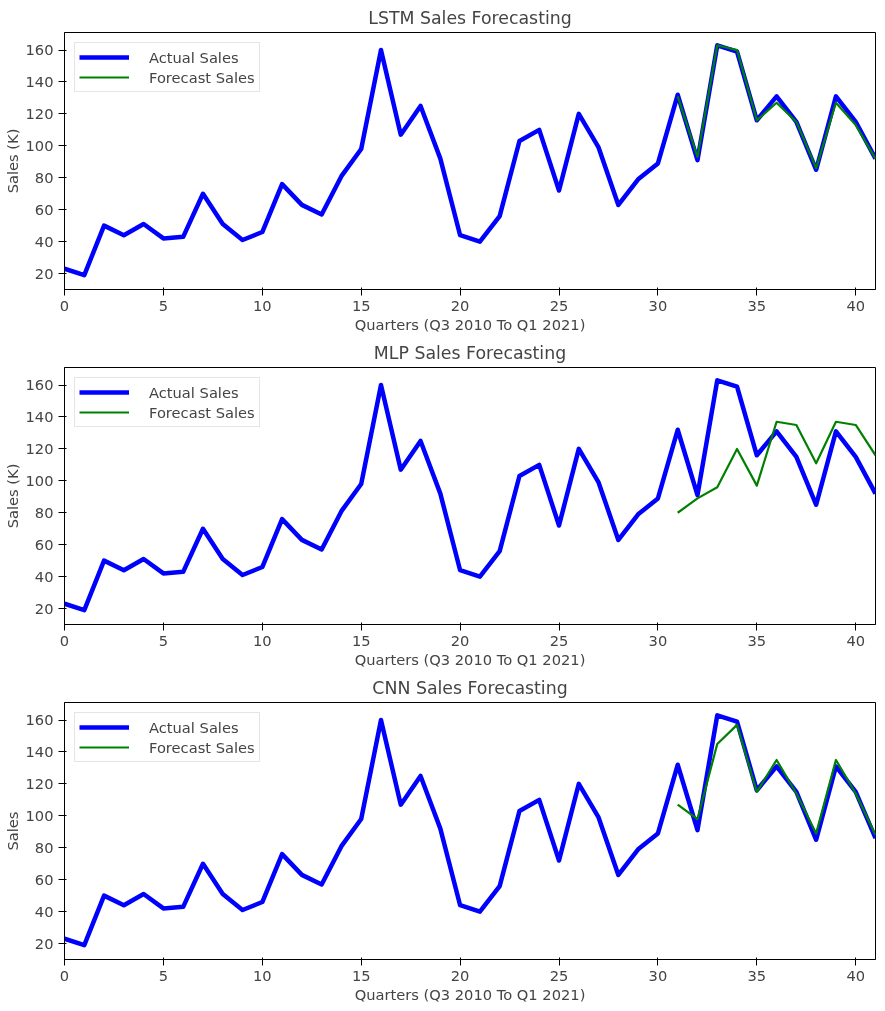 This screenshot has height=1011, width=885. What do you see at coordinates (470, 17) in the screenshot?
I see `chart-title: LSTM Sales Forecasting` at bounding box center [470, 17].